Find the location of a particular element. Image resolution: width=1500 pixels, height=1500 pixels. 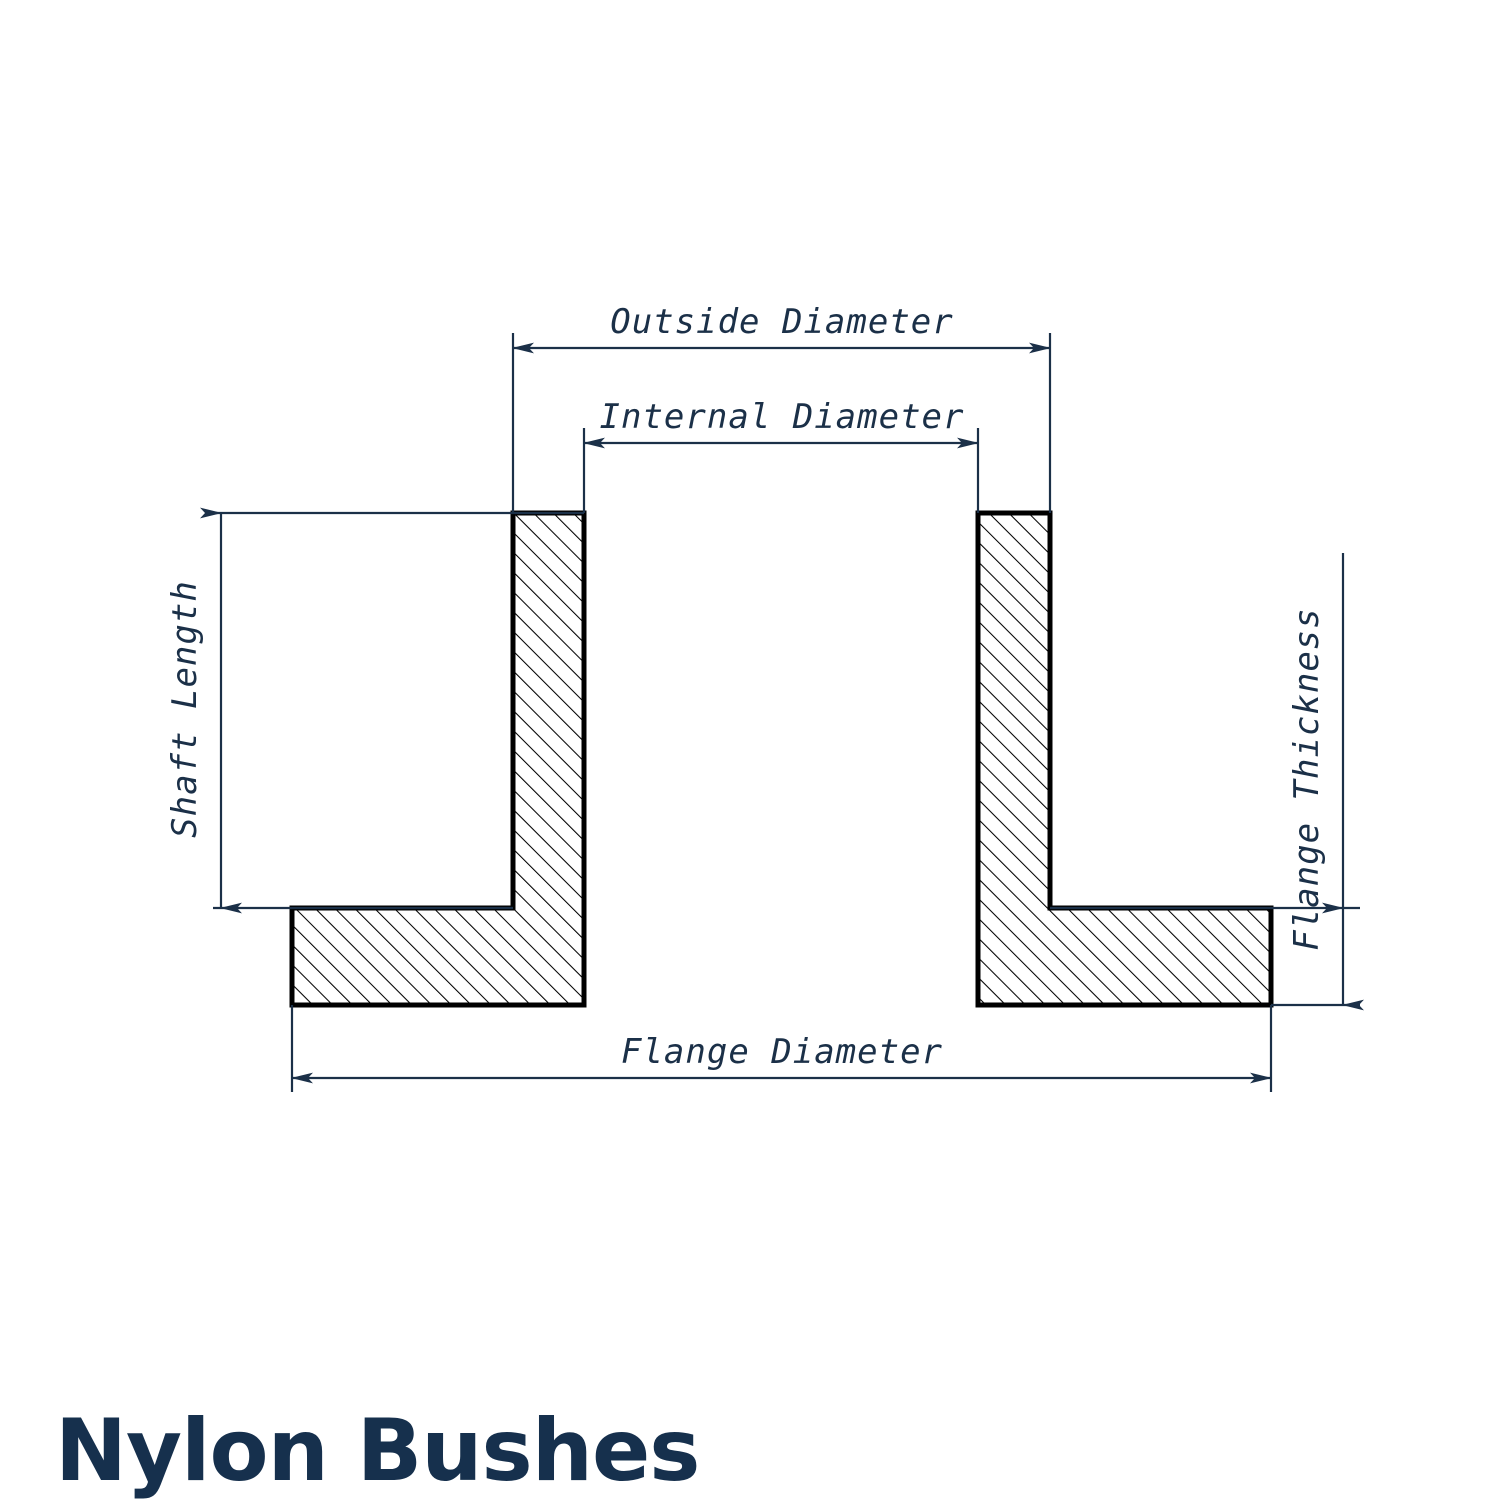

page-title: Nylon Bushes is located at coordinates (377, 1450).